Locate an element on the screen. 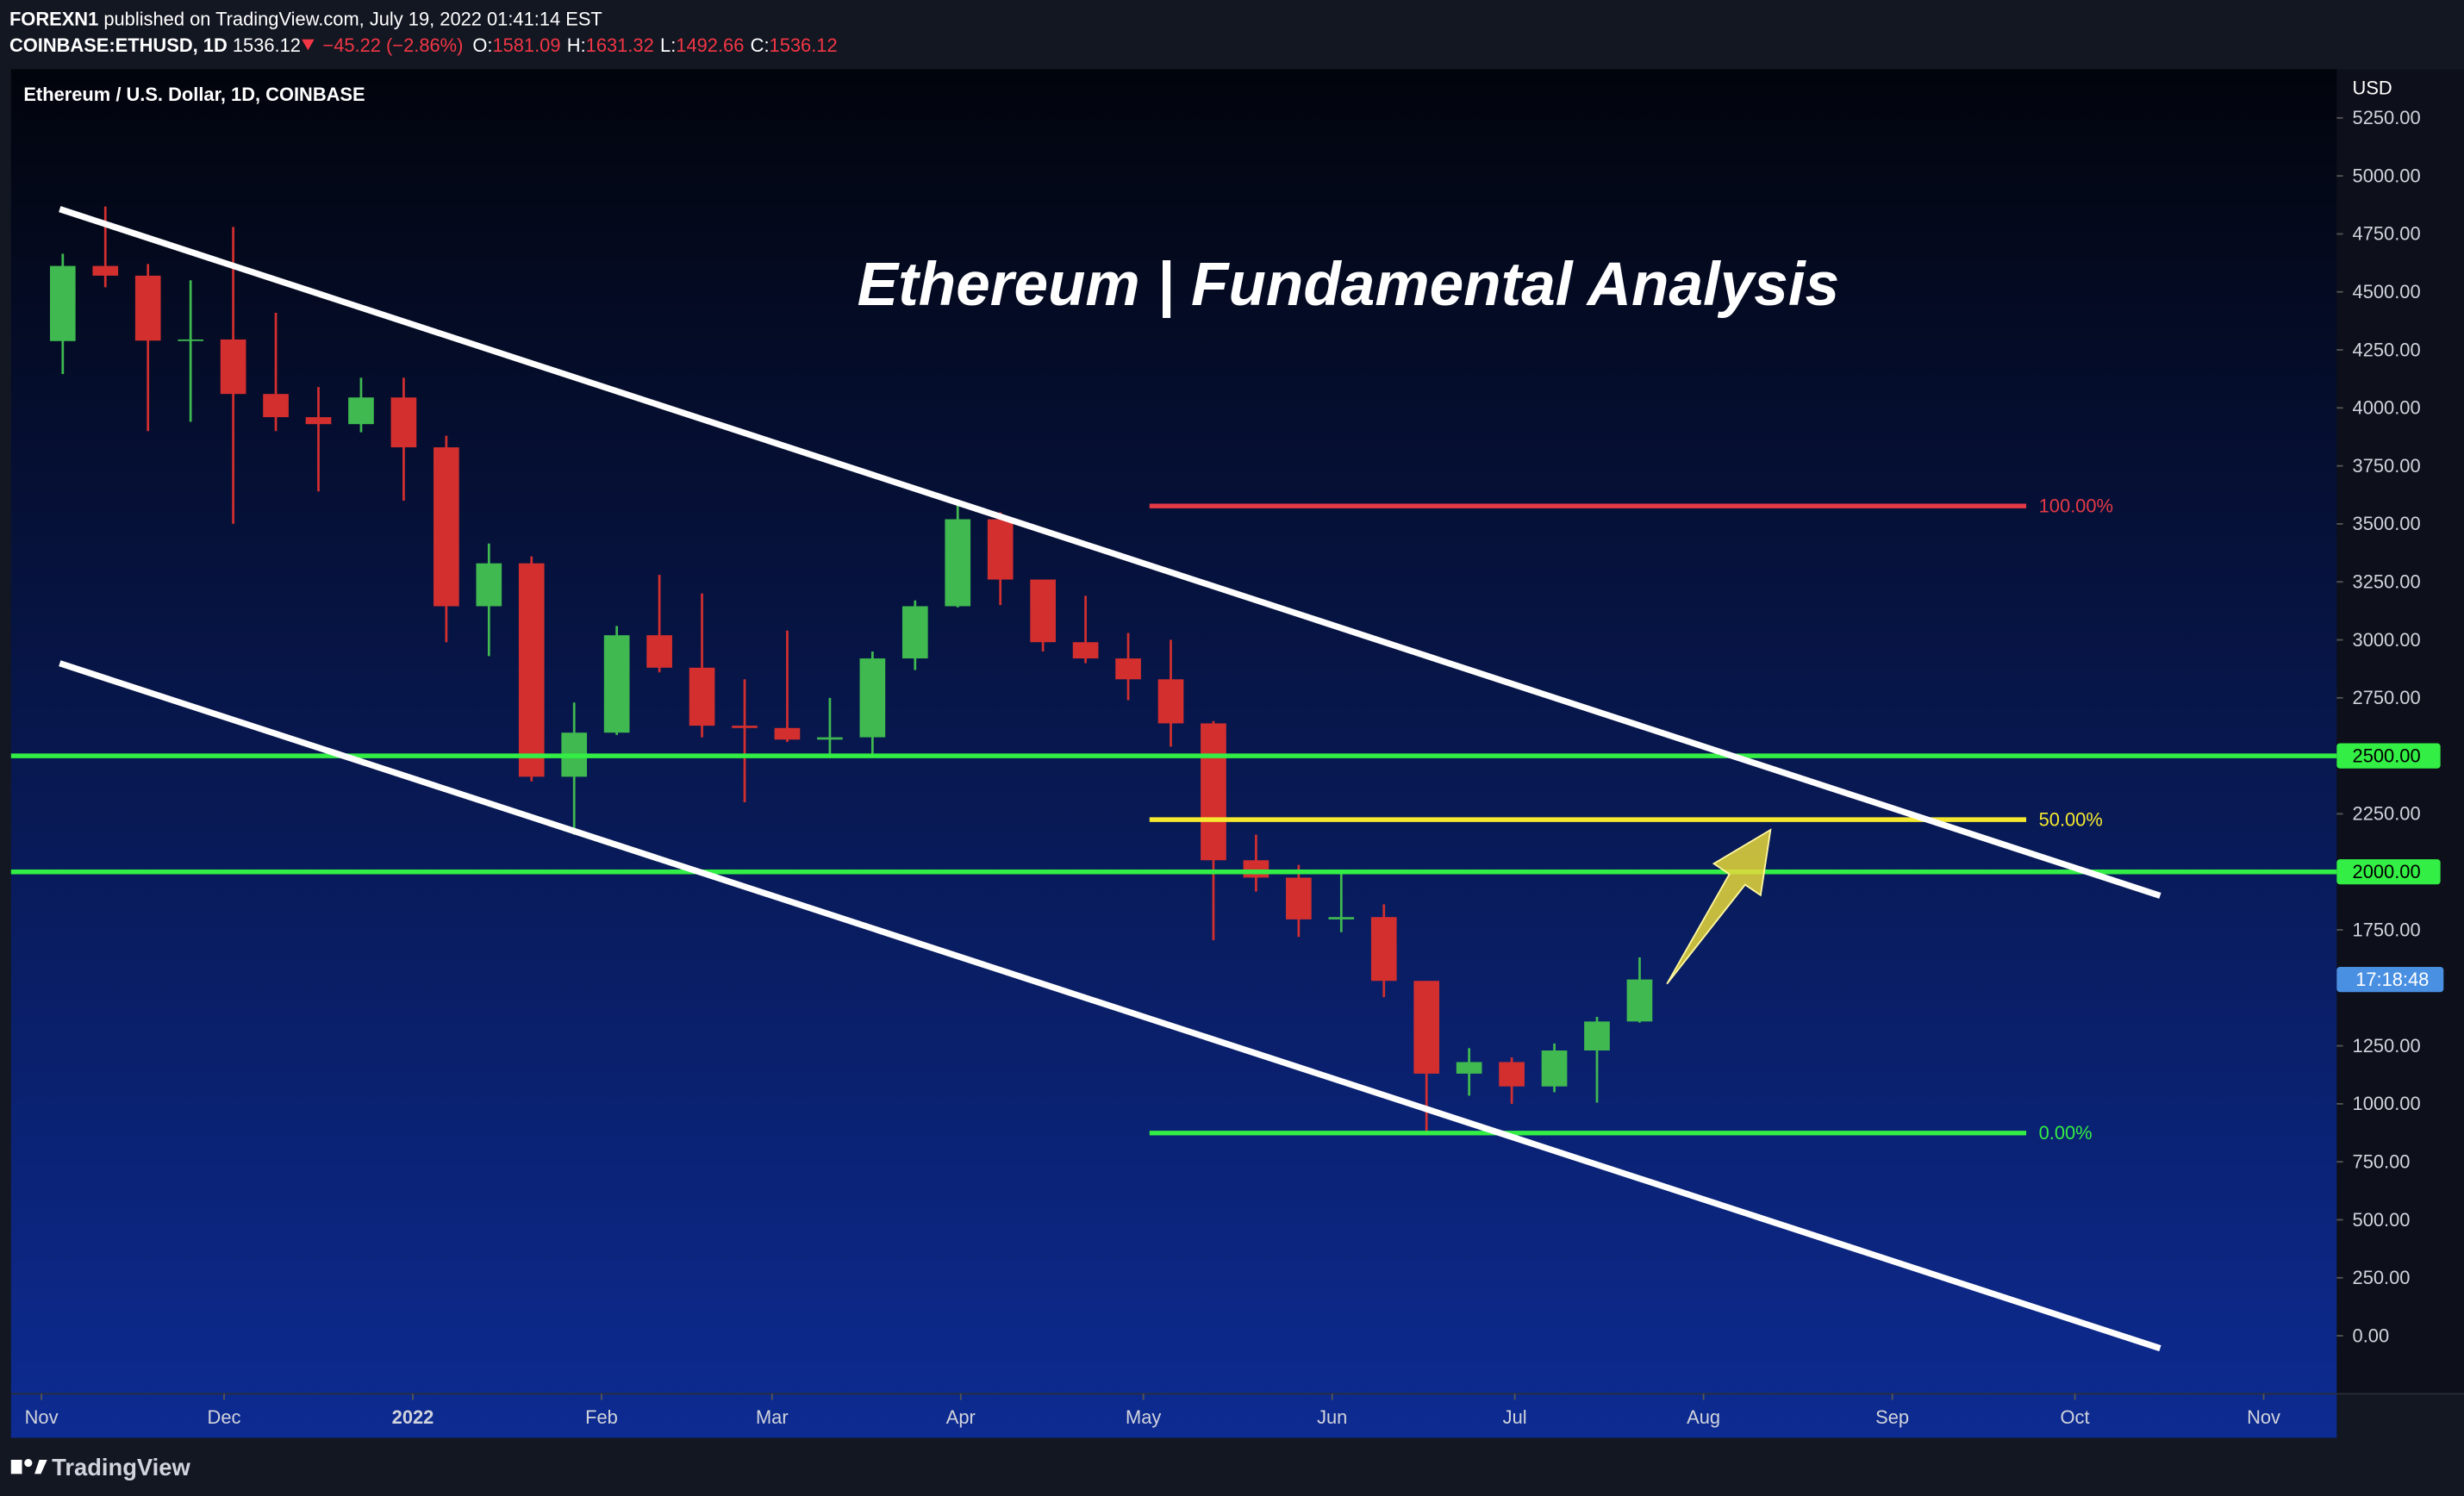  y-tick-label: 4000.00 is located at coordinates (2387, 408).